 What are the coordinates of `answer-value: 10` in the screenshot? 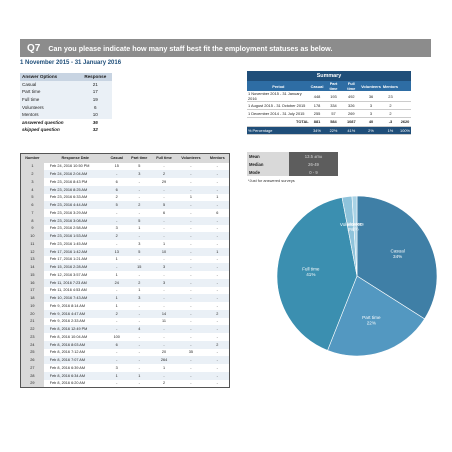 It's located at (95, 114).